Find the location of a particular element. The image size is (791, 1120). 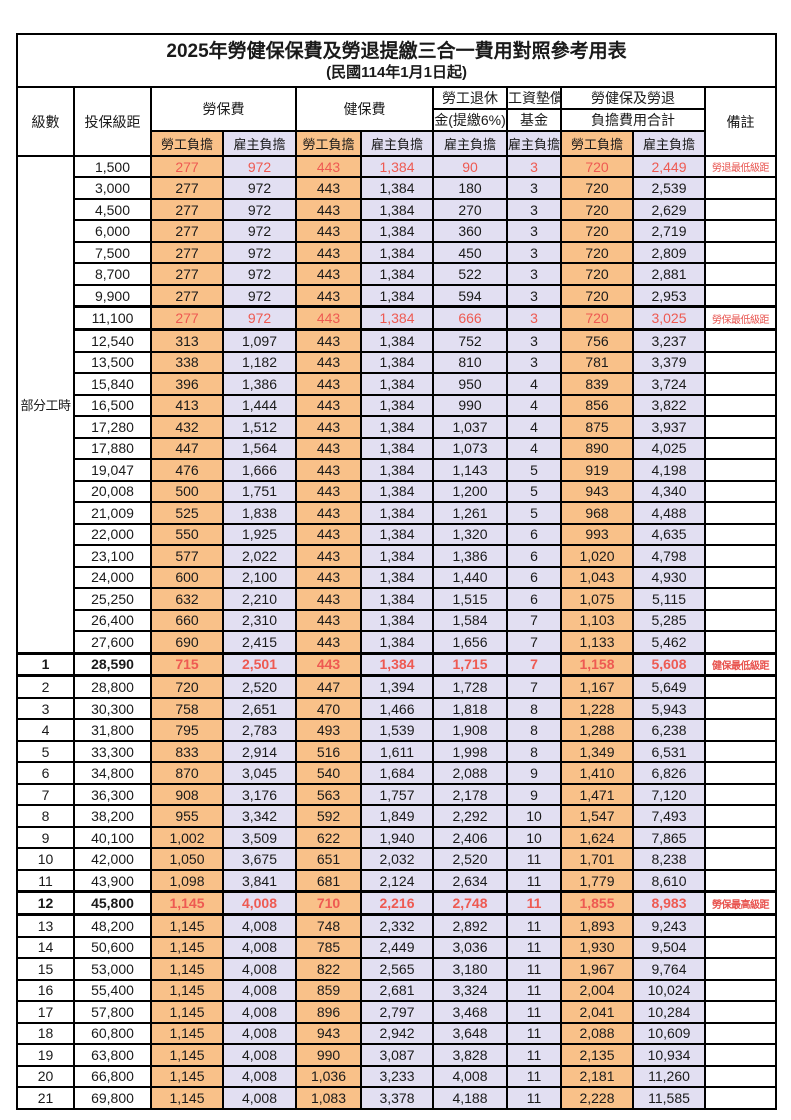

cell-total-employee: 1,624 is located at coordinates (597, 837).